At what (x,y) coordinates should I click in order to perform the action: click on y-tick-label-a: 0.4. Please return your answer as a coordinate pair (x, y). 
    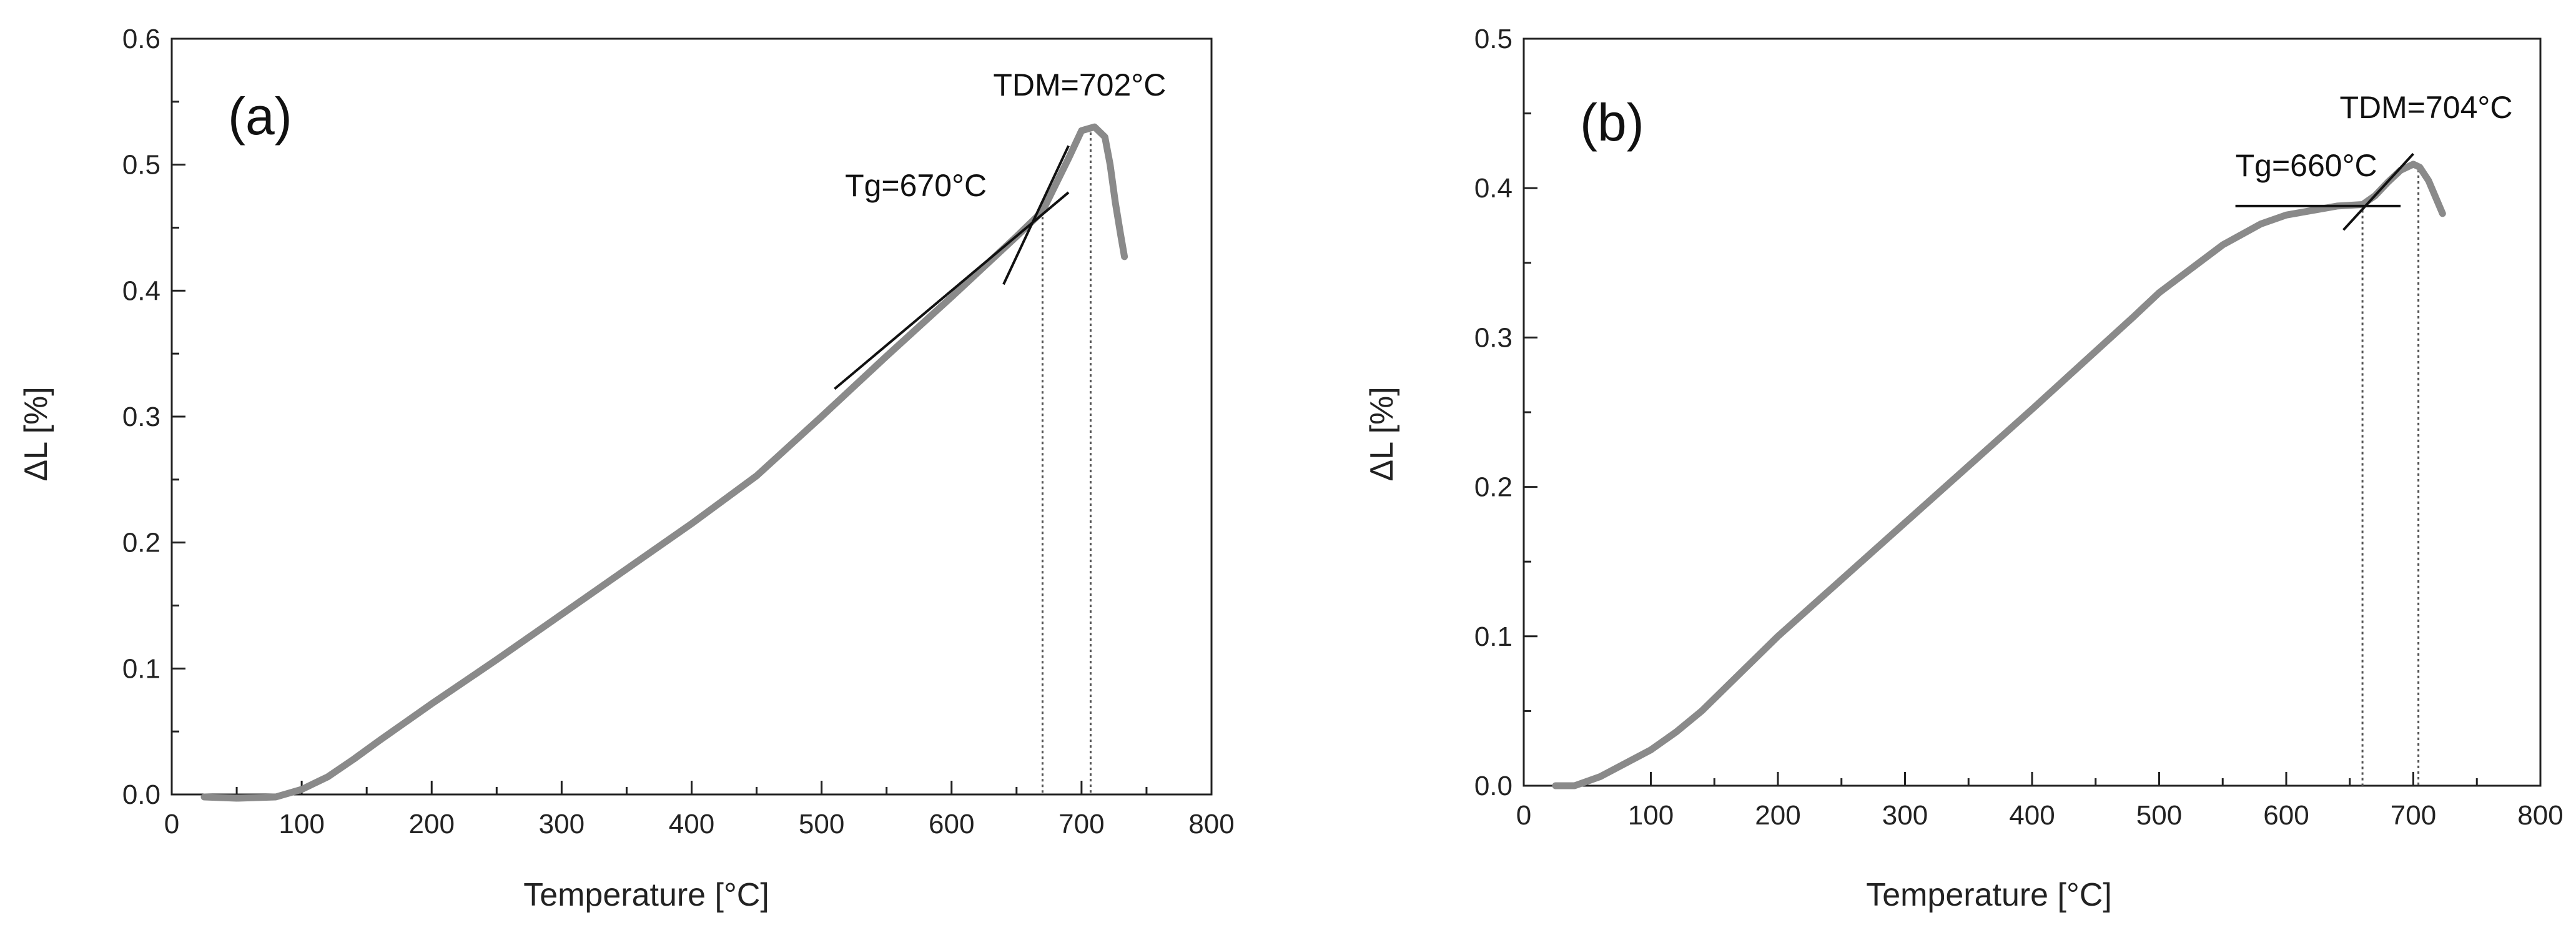
    Looking at the image, I should click on (141, 291).